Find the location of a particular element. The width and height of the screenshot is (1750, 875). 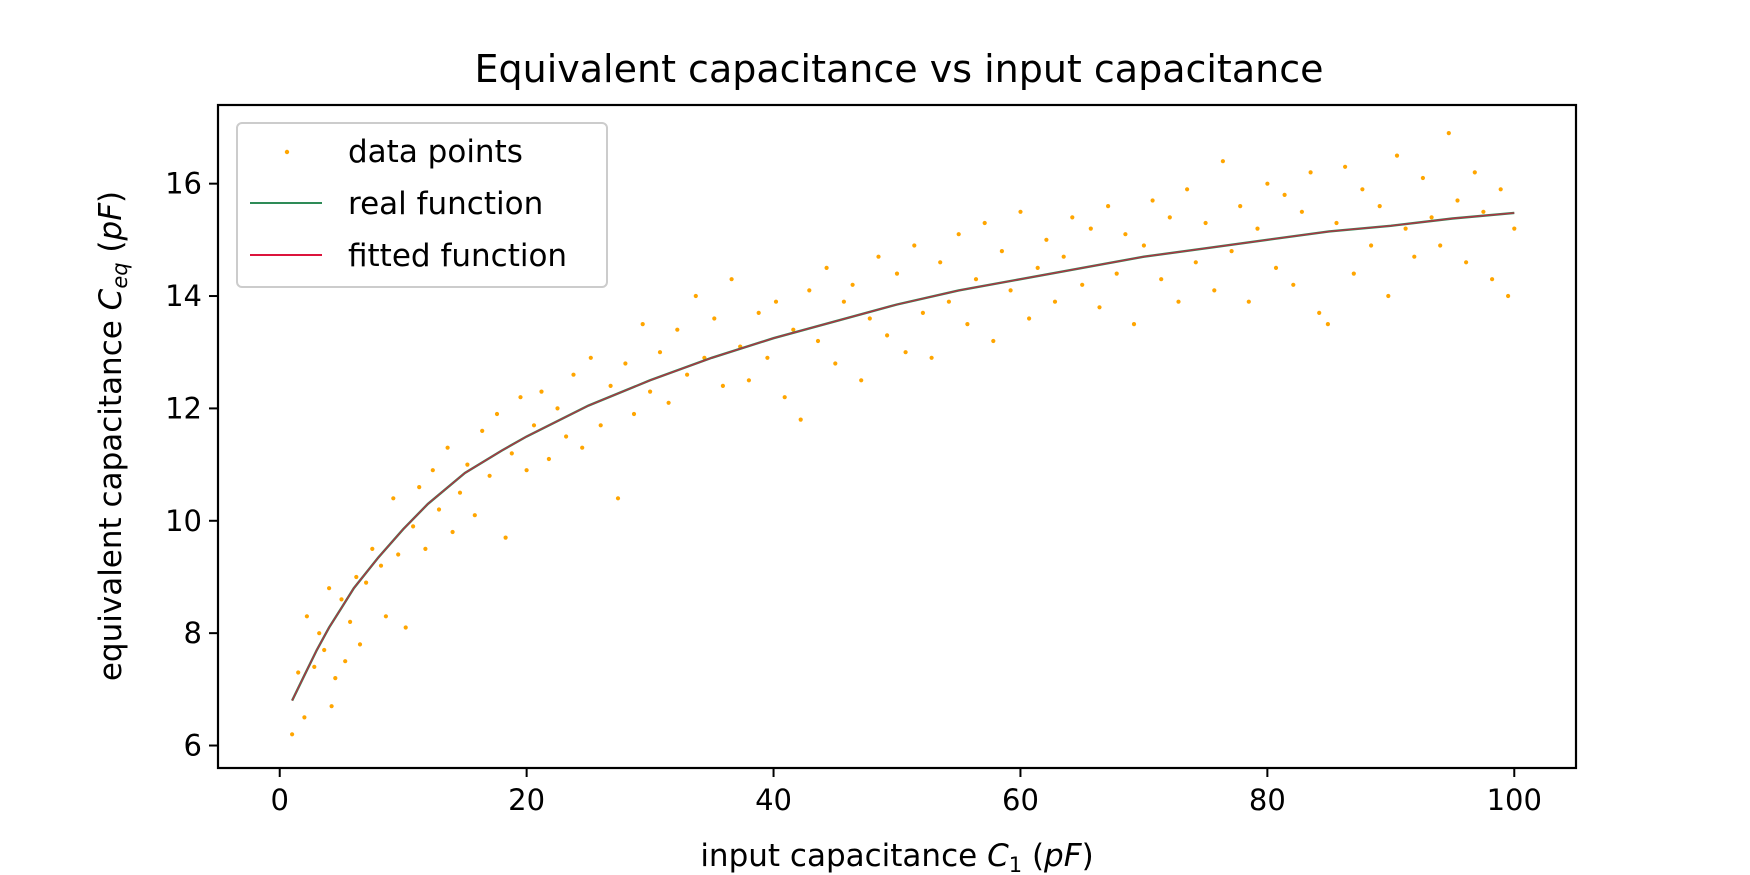

y-axis-label-prefix: equivalent capacitance is located at coordinates (111, 495).